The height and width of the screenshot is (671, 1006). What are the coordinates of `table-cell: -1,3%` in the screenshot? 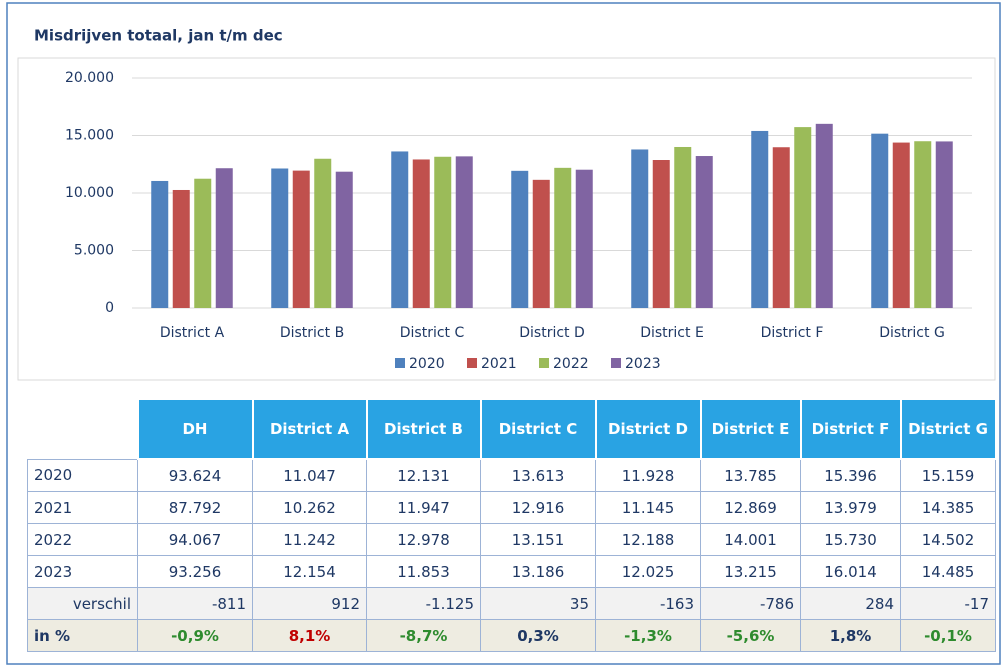 It's located at (648, 635).